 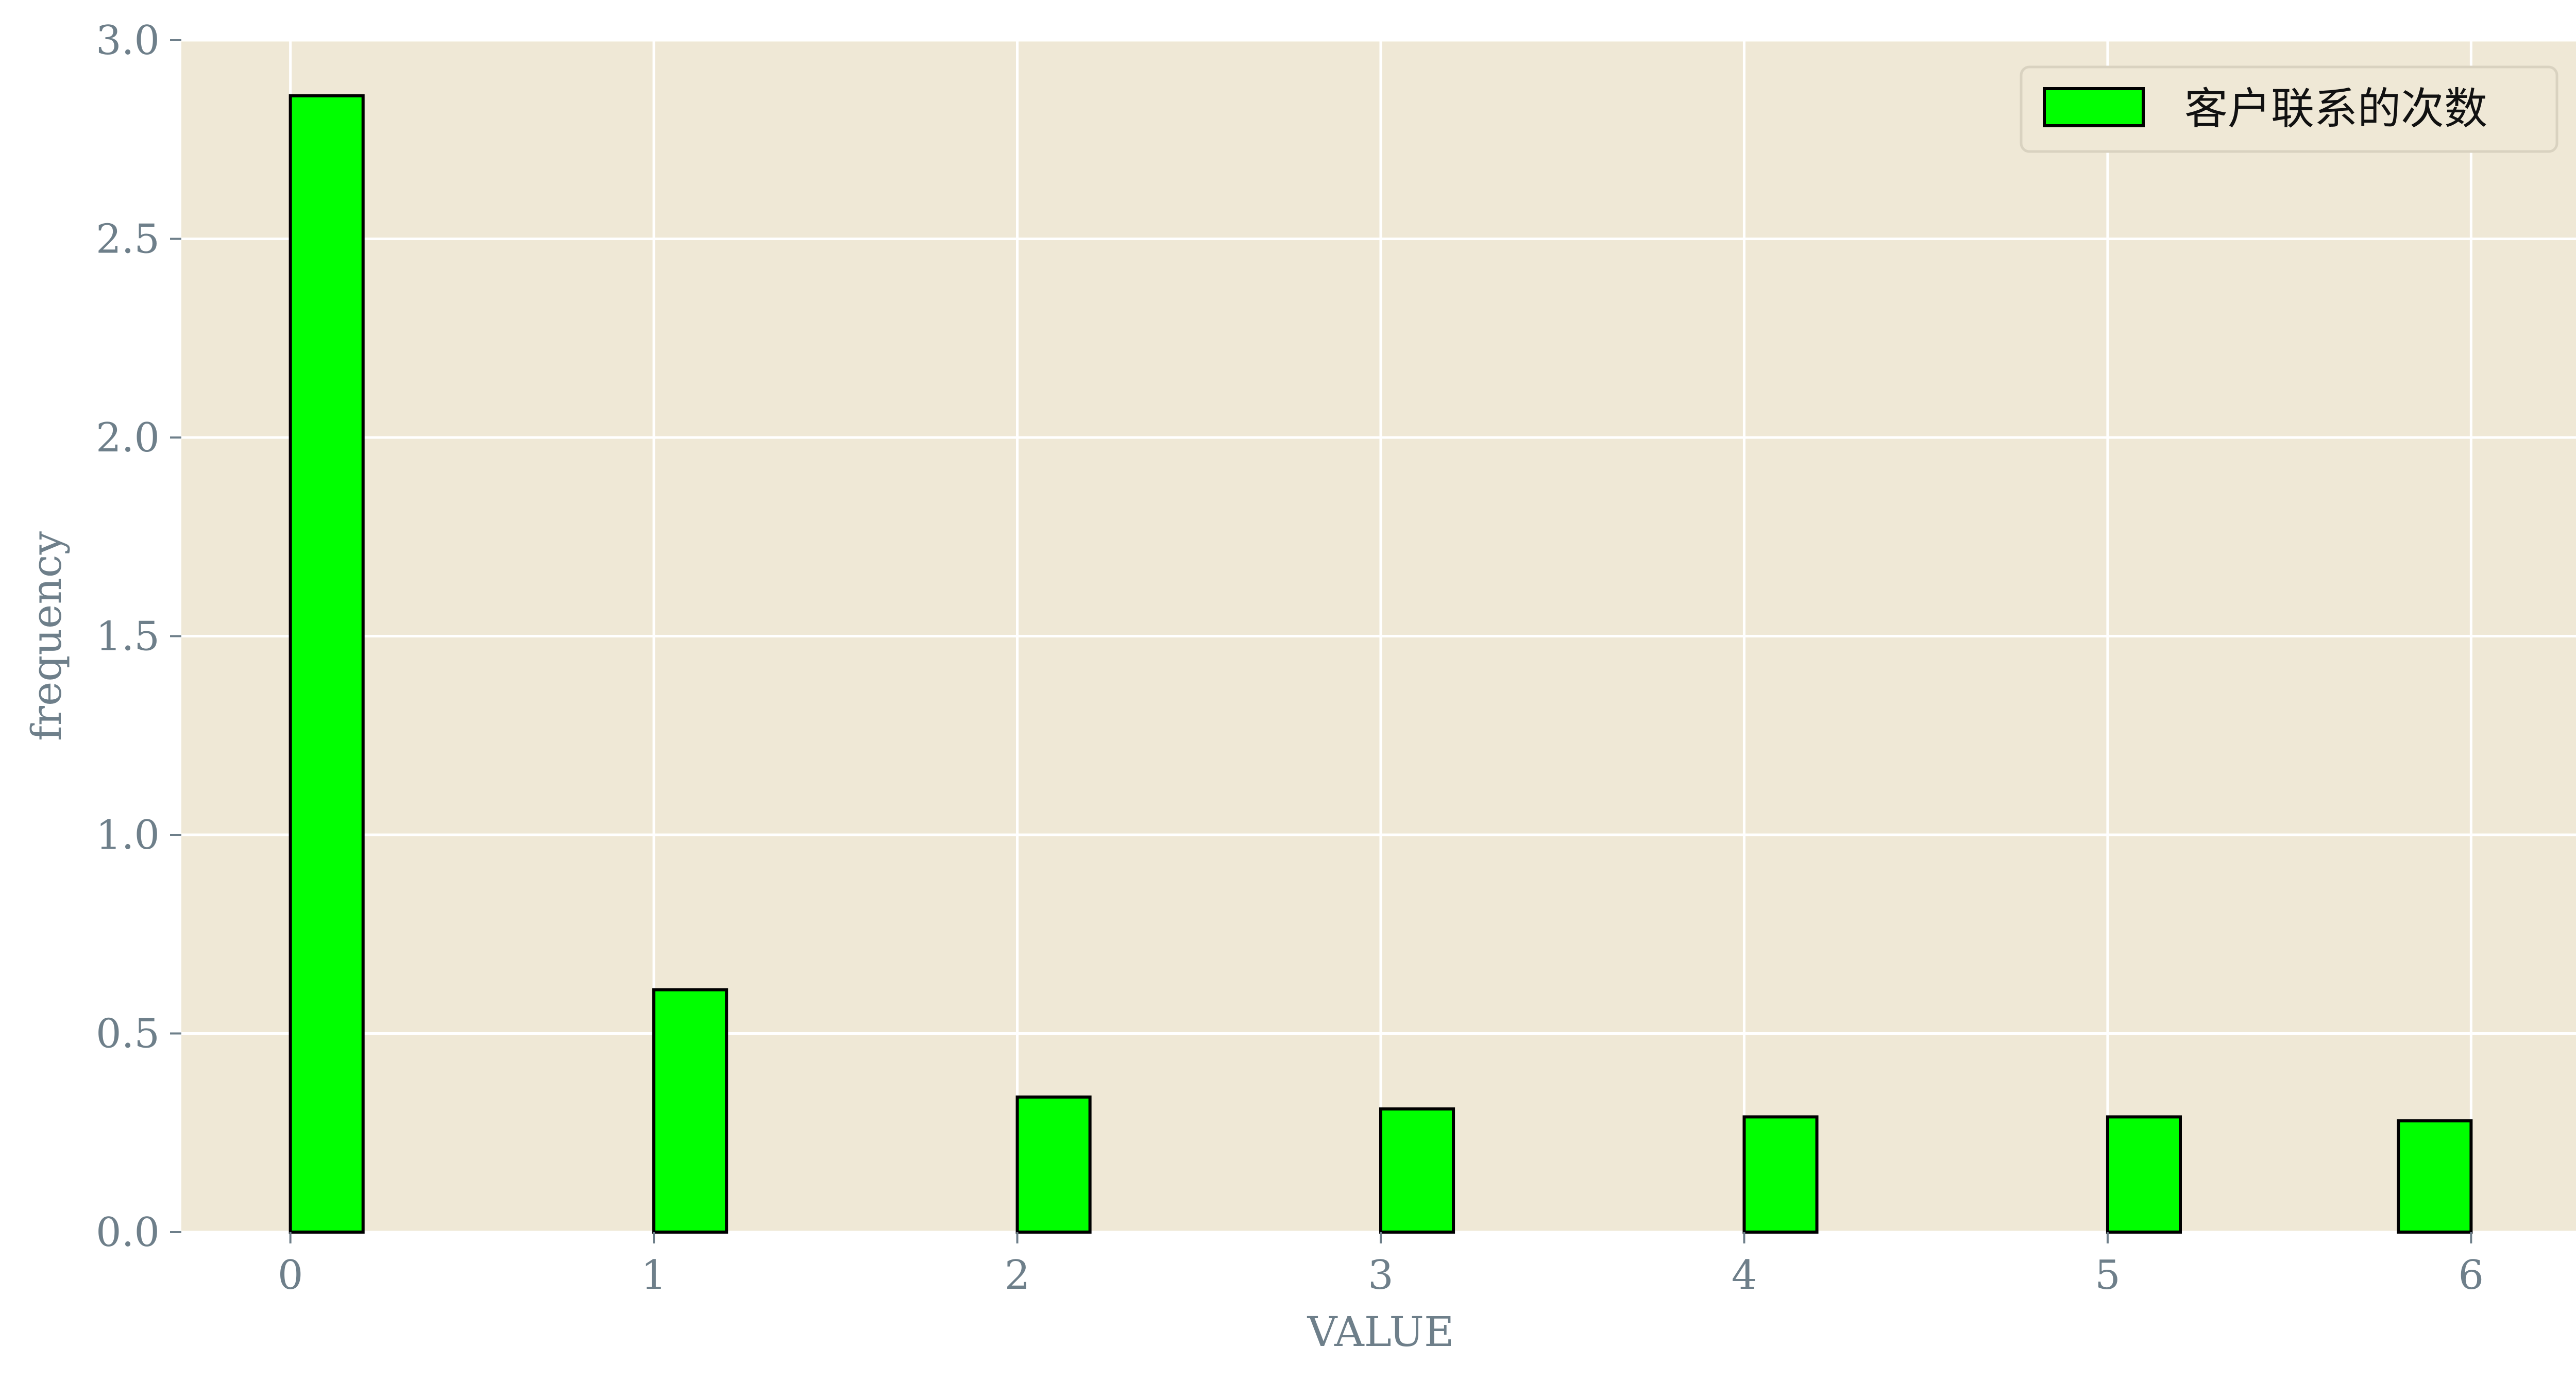 What do you see at coordinates (128, 41) in the screenshot?
I see `y-tick-label: 3.0` at bounding box center [128, 41].